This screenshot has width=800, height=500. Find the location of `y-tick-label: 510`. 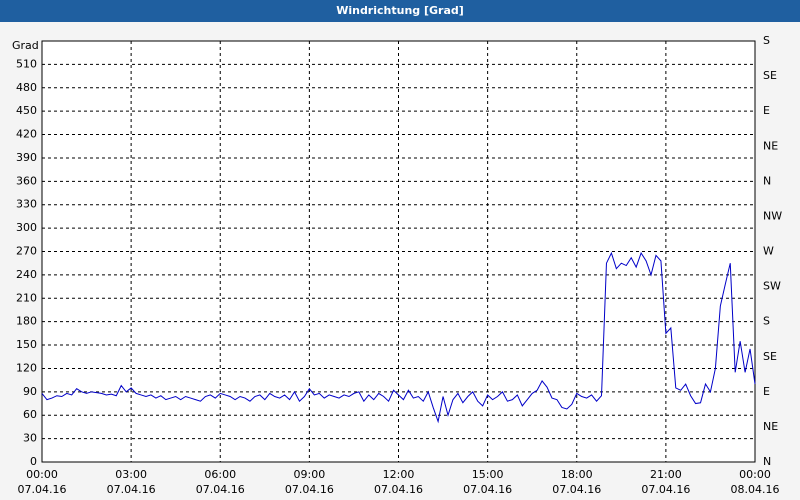

y-tick-label: 510 is located at coordinates (26, 63).